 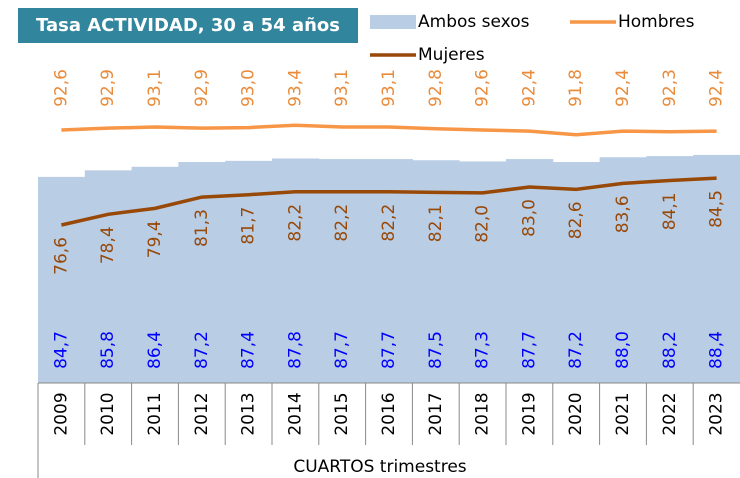 What do you see at coordinates (342, 413) in the screenshot?
I see `x-tick-label: 2015` at bounding box center [342, 413].